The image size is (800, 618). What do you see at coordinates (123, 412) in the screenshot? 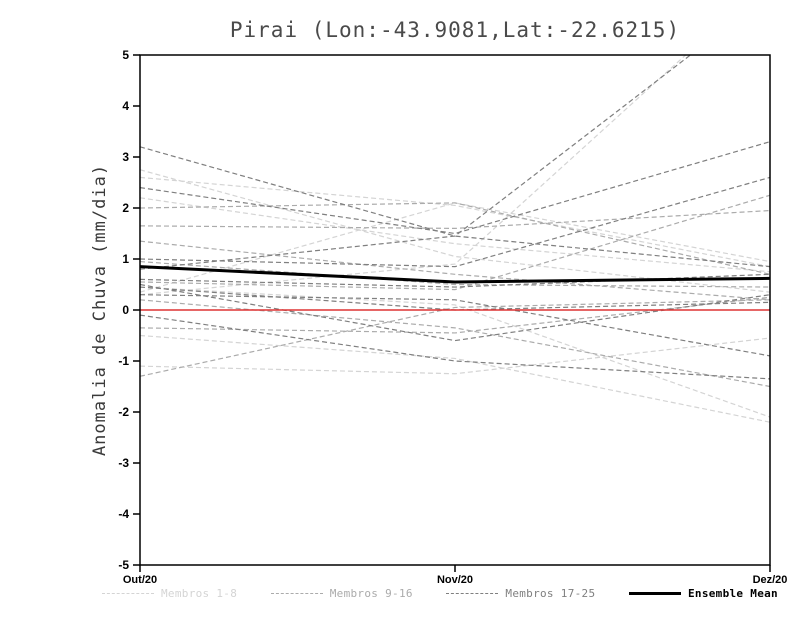
I see `y-tick-label: -2` at bounding box center [123, 412].